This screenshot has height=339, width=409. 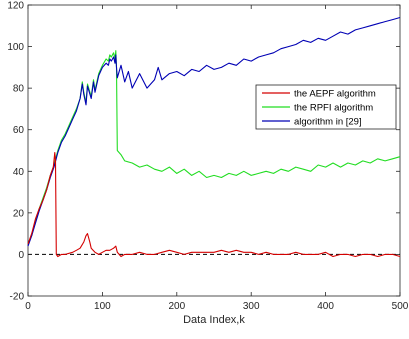 What do you see at coordinates (400, 306) in the screenshot?
I see `x-tick-label: 500` at bounding box center [400, 306].